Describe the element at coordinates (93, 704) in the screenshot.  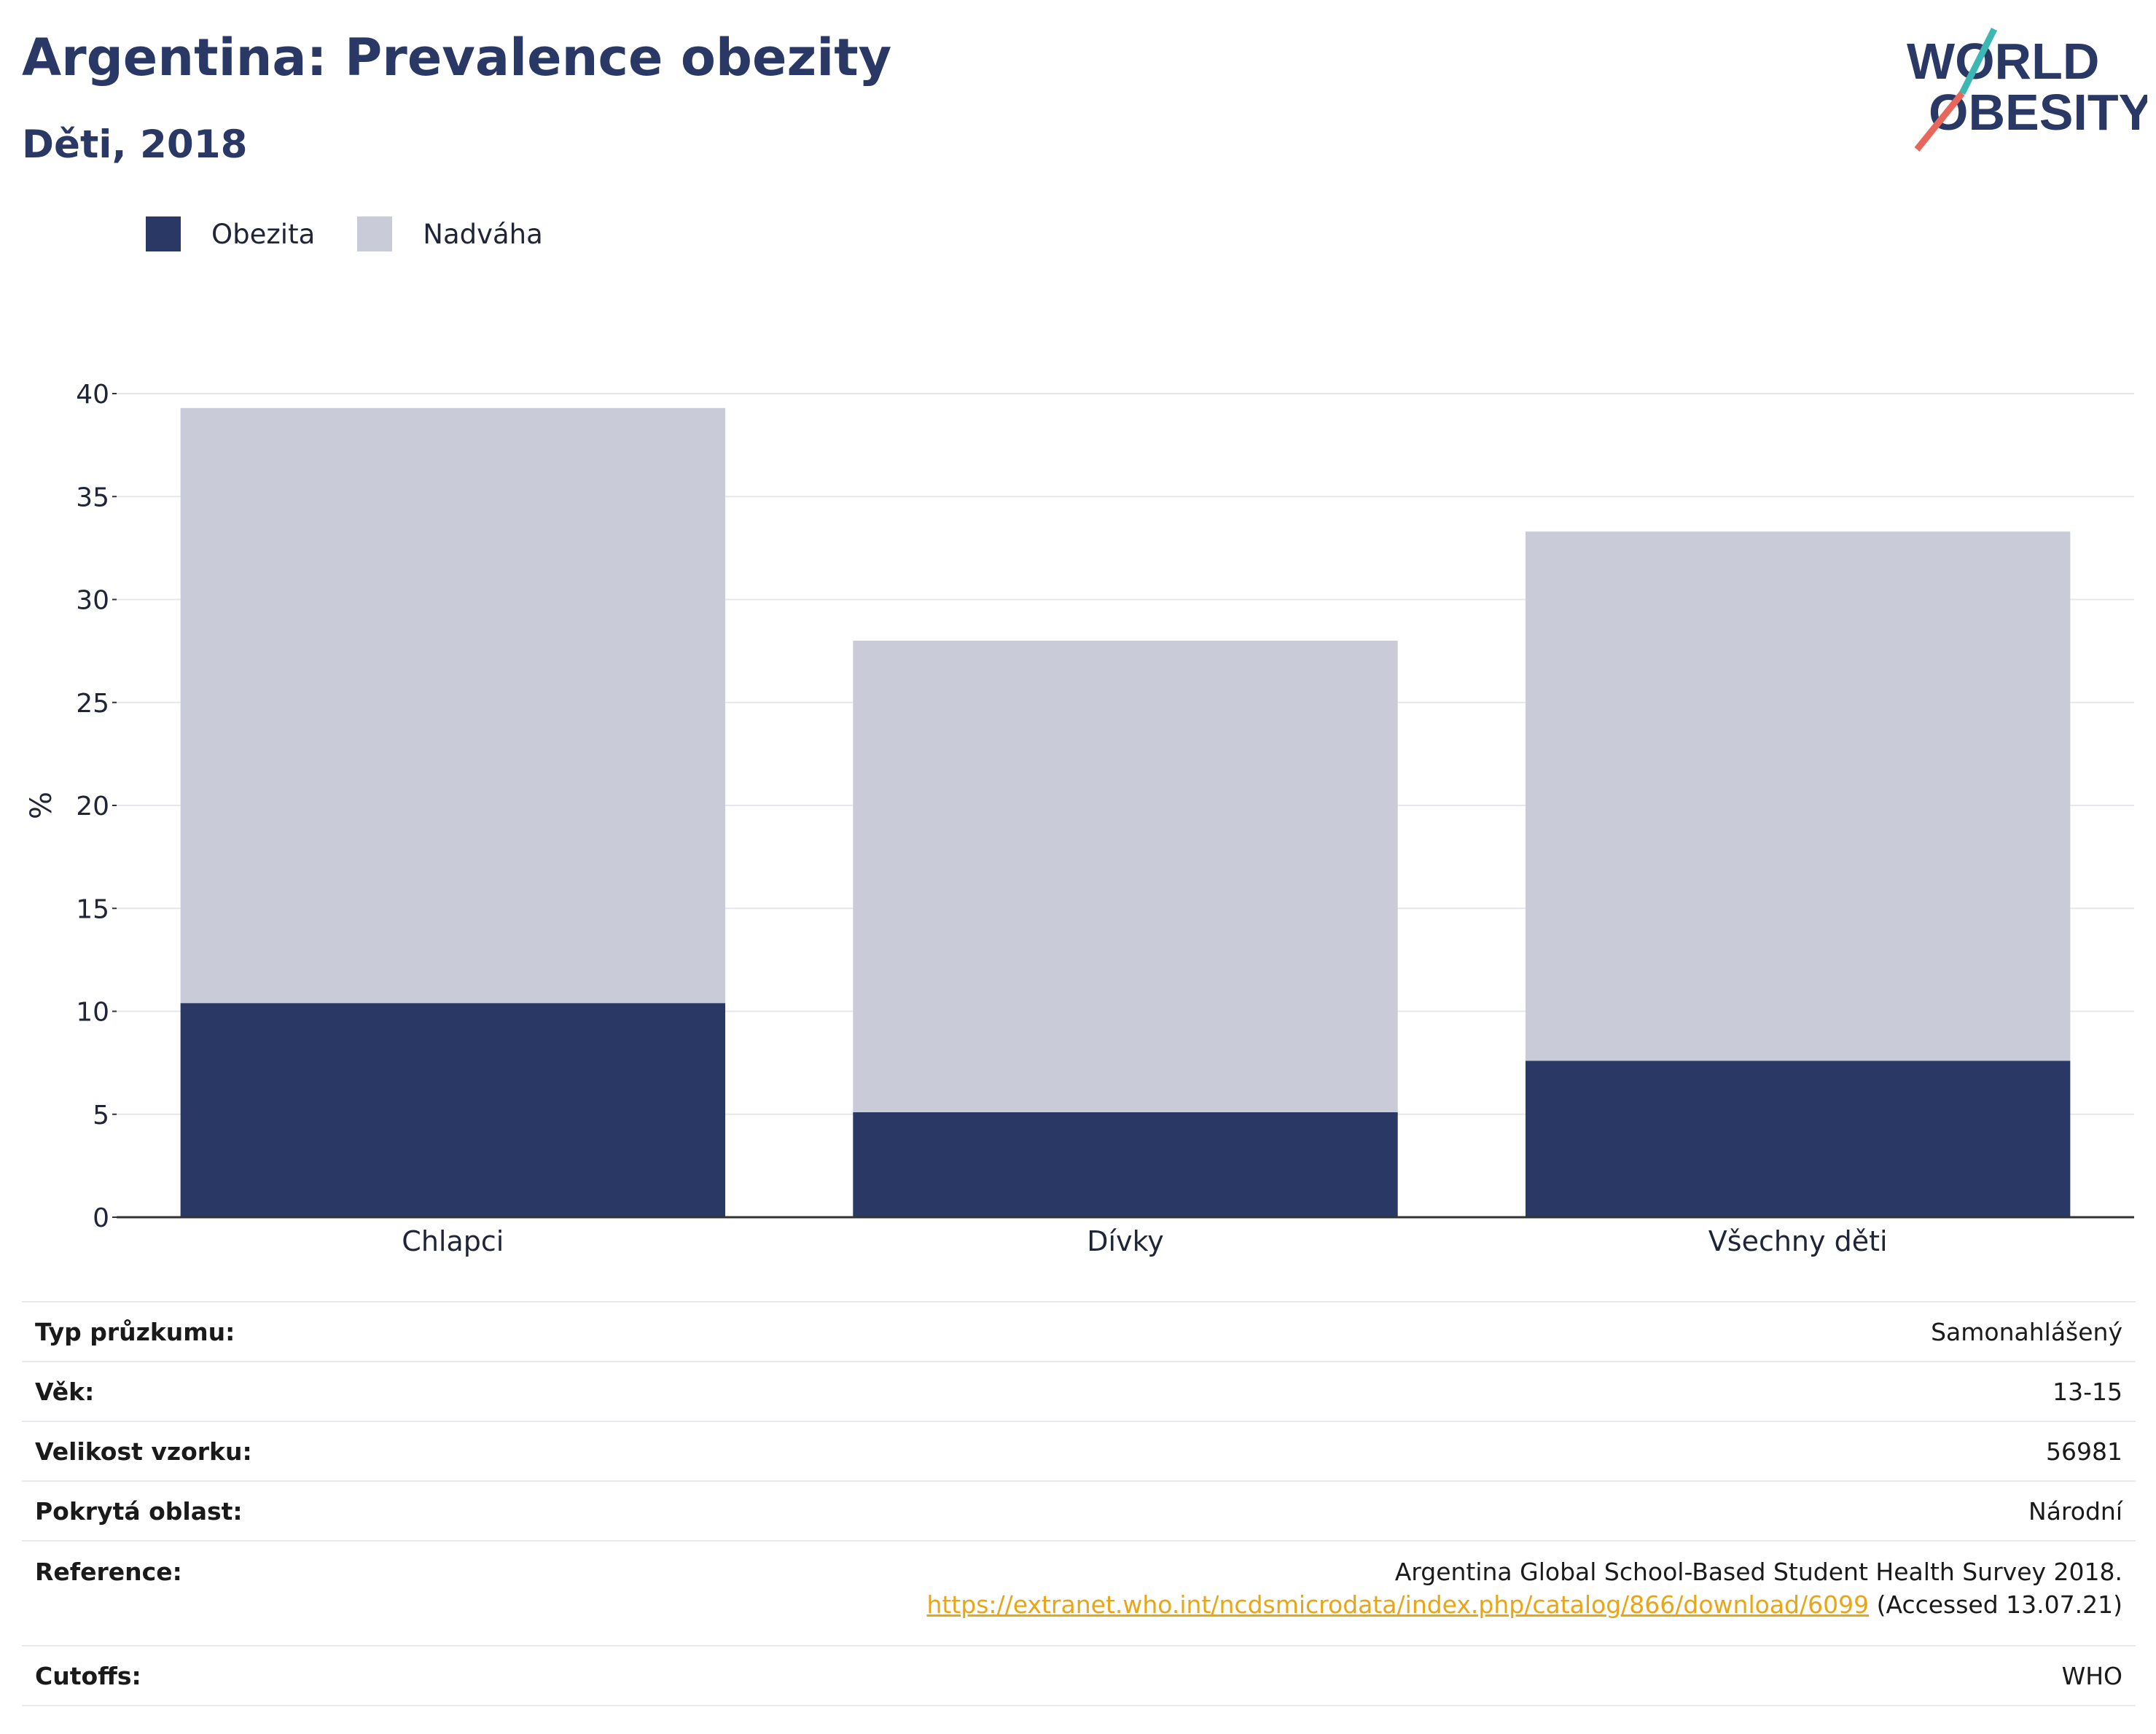
I see `y-tick-label: 25` at that location.